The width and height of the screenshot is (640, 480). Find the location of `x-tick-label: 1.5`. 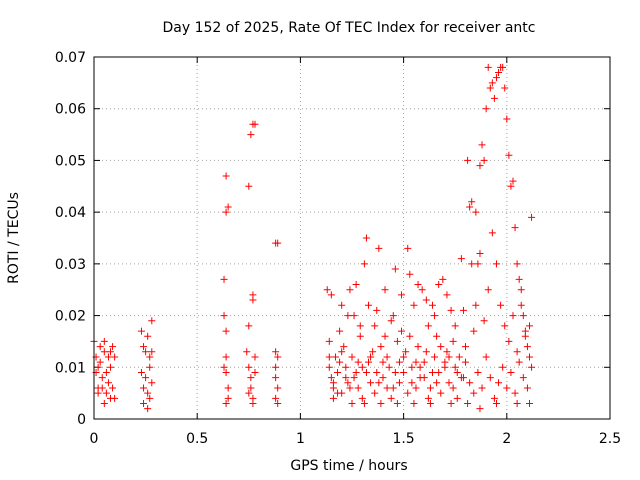

x-tick-label: 1.5 is located at coordinates (403, 439).